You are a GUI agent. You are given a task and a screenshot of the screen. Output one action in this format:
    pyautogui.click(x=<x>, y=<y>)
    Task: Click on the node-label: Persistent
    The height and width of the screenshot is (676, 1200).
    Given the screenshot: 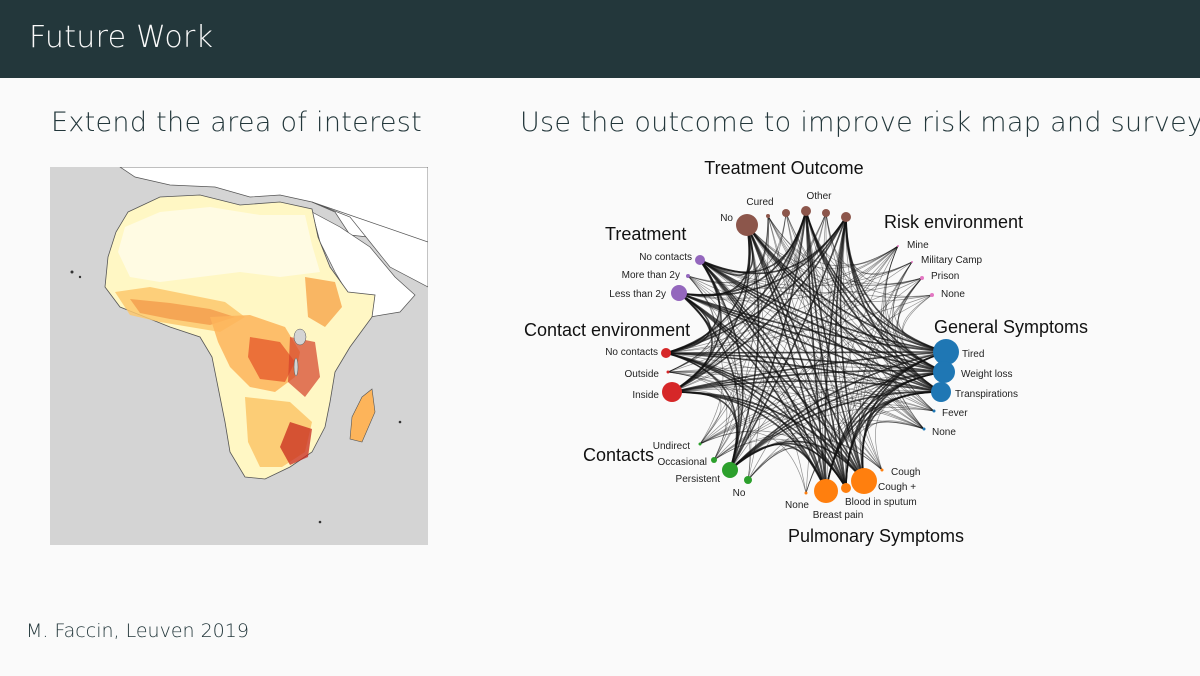 What is the action you would take?
    pyautogui.click(x=698, y=479)
    